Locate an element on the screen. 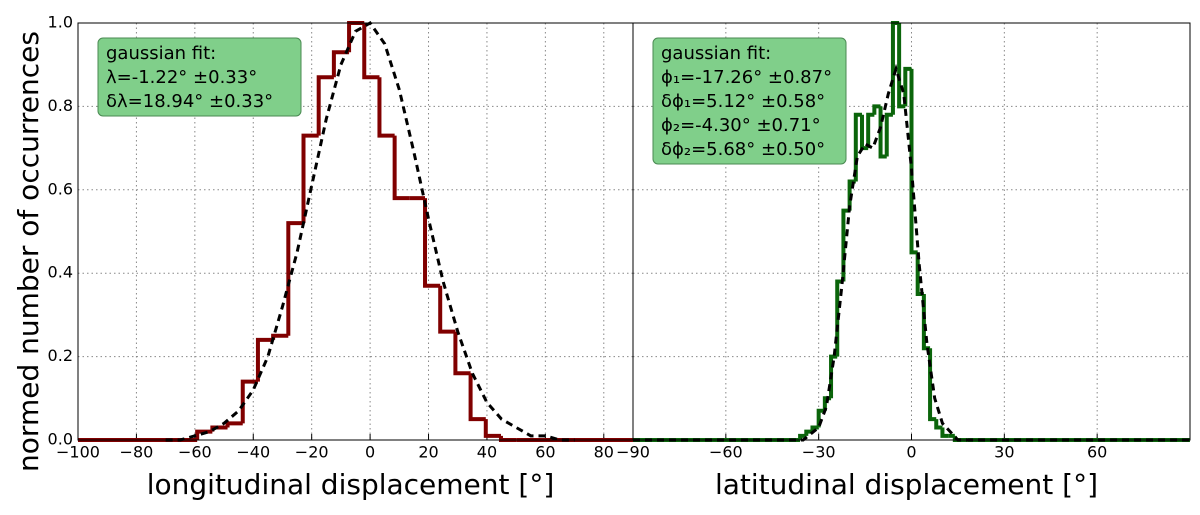 This screenshot has height=515, width=1200. annotation-text: λ=-1.22° ±0.33° is located at coordinates (181, 77).